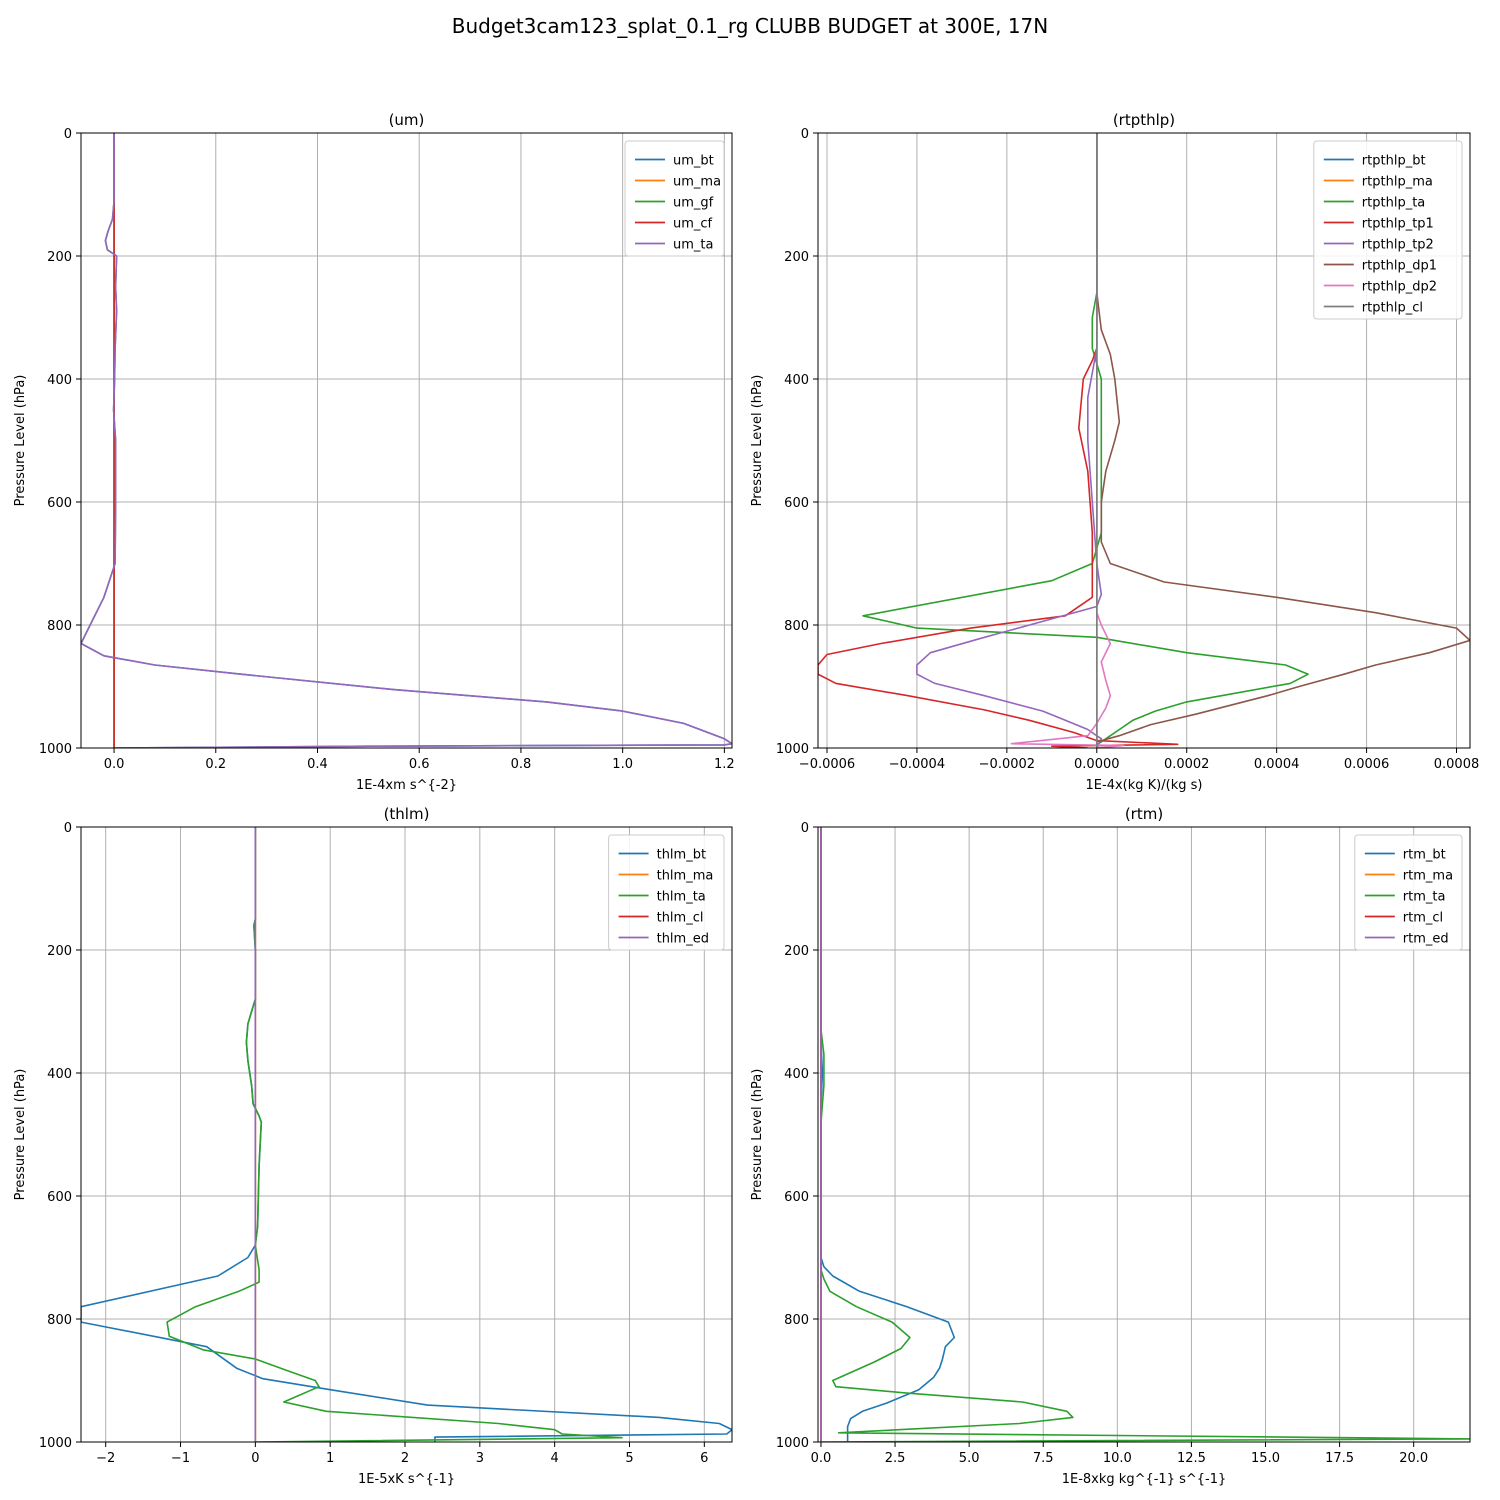 Image resolution: width=1500 pixels, height=1500 pixels. I want to click on x-axis-label: 1E-4xm s^{-2}, so click(406, 785).